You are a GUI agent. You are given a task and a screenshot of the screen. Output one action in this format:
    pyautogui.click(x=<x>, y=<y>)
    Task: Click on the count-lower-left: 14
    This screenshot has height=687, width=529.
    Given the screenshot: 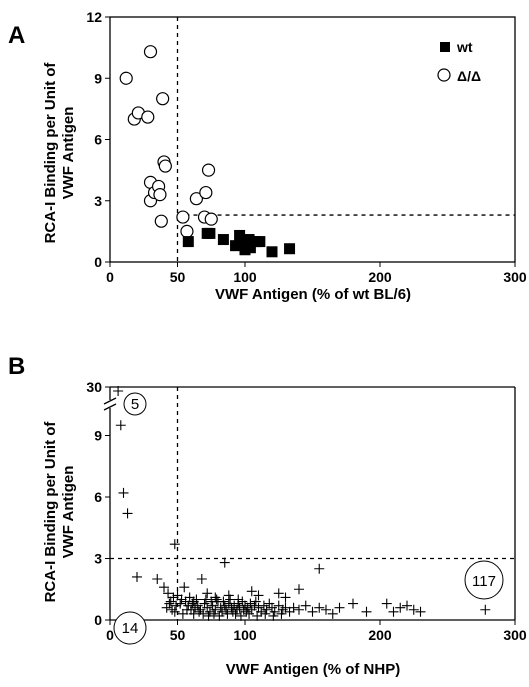 What is the action you would take?
    pyautogui.click(x=130, y=628)
    